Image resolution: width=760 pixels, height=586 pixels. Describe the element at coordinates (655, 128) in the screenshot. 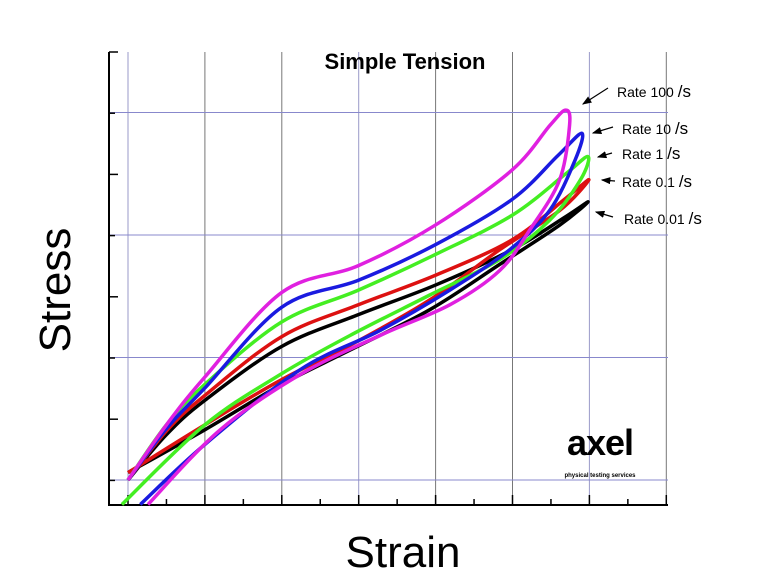

I see `series-label: Rate 10 /s` at that location.